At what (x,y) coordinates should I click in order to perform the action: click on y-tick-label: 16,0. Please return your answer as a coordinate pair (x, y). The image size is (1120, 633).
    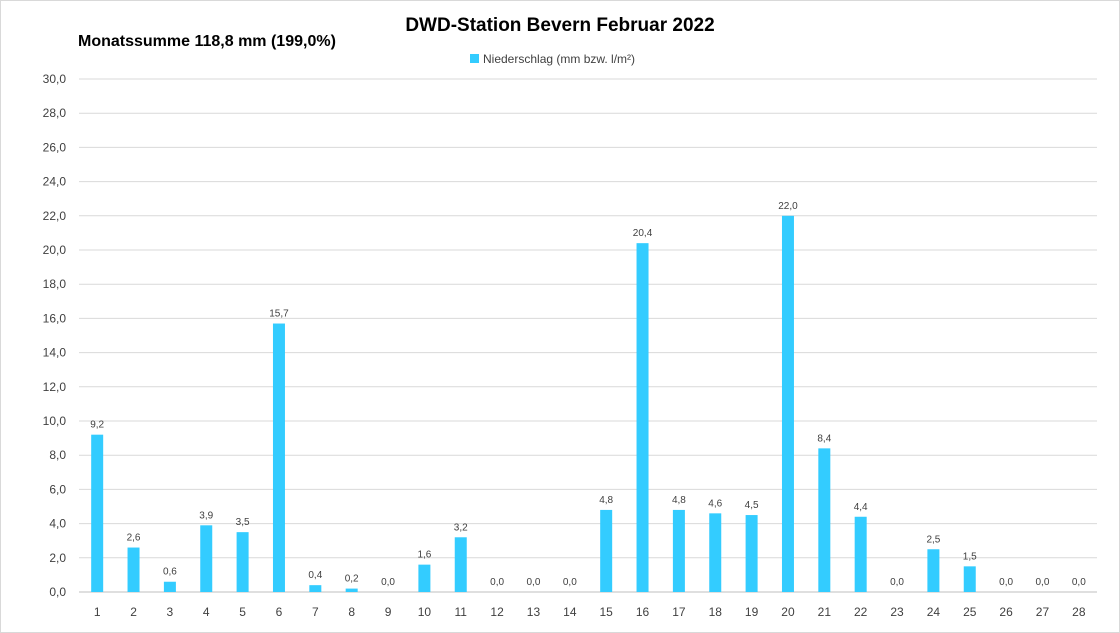
    Looking at the image, I should click on (55, 318).